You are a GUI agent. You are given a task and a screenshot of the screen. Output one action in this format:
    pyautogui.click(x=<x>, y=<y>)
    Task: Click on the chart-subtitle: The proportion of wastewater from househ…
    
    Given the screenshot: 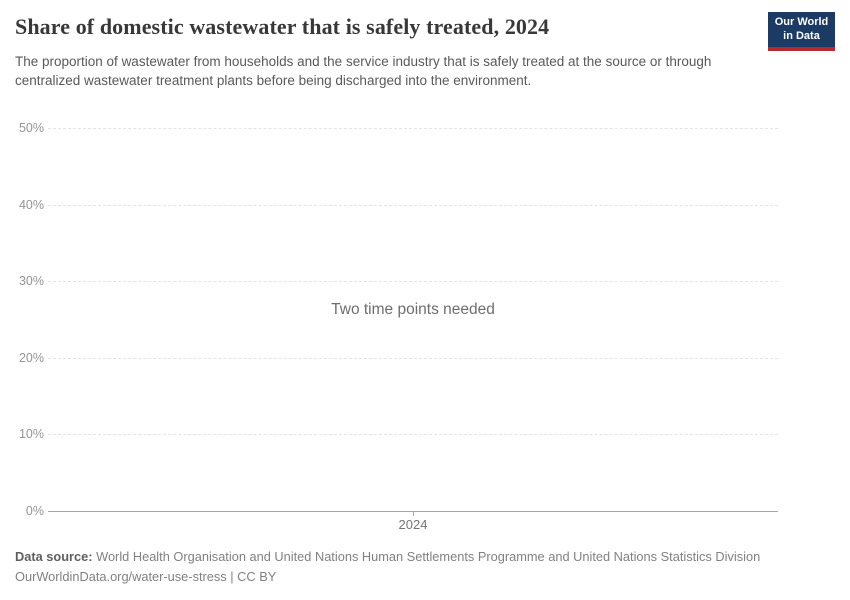 What is the action you would take?
    pyautogui.click(x=363, y=71)
    